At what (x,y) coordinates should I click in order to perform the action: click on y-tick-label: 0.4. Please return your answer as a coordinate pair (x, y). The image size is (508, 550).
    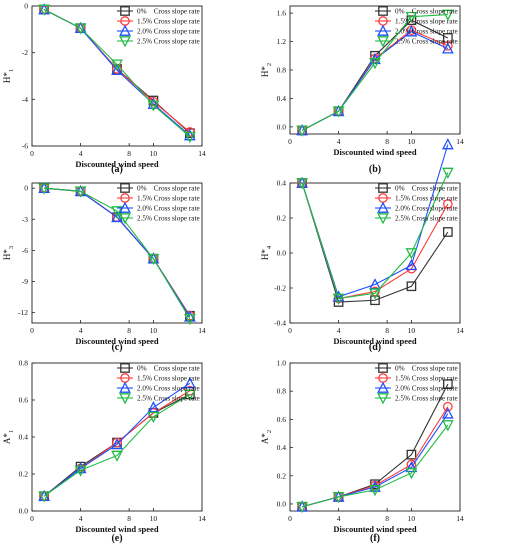
    Looking at the image, I should click on (282, 447).